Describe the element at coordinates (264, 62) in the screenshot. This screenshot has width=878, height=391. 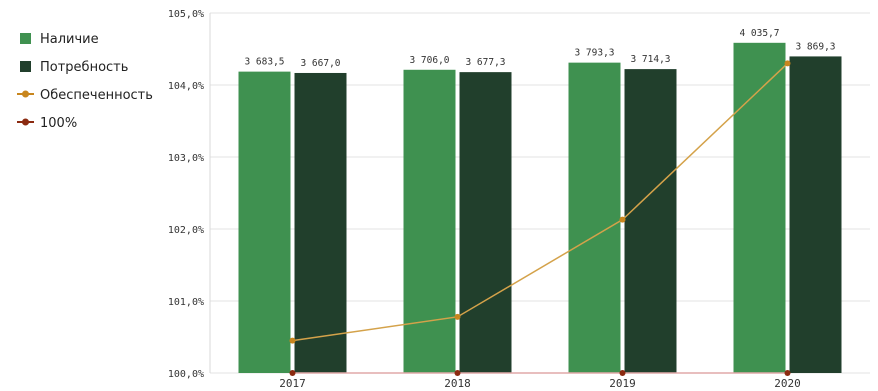
I see `bar-data-label: 3 683,5` at that location.